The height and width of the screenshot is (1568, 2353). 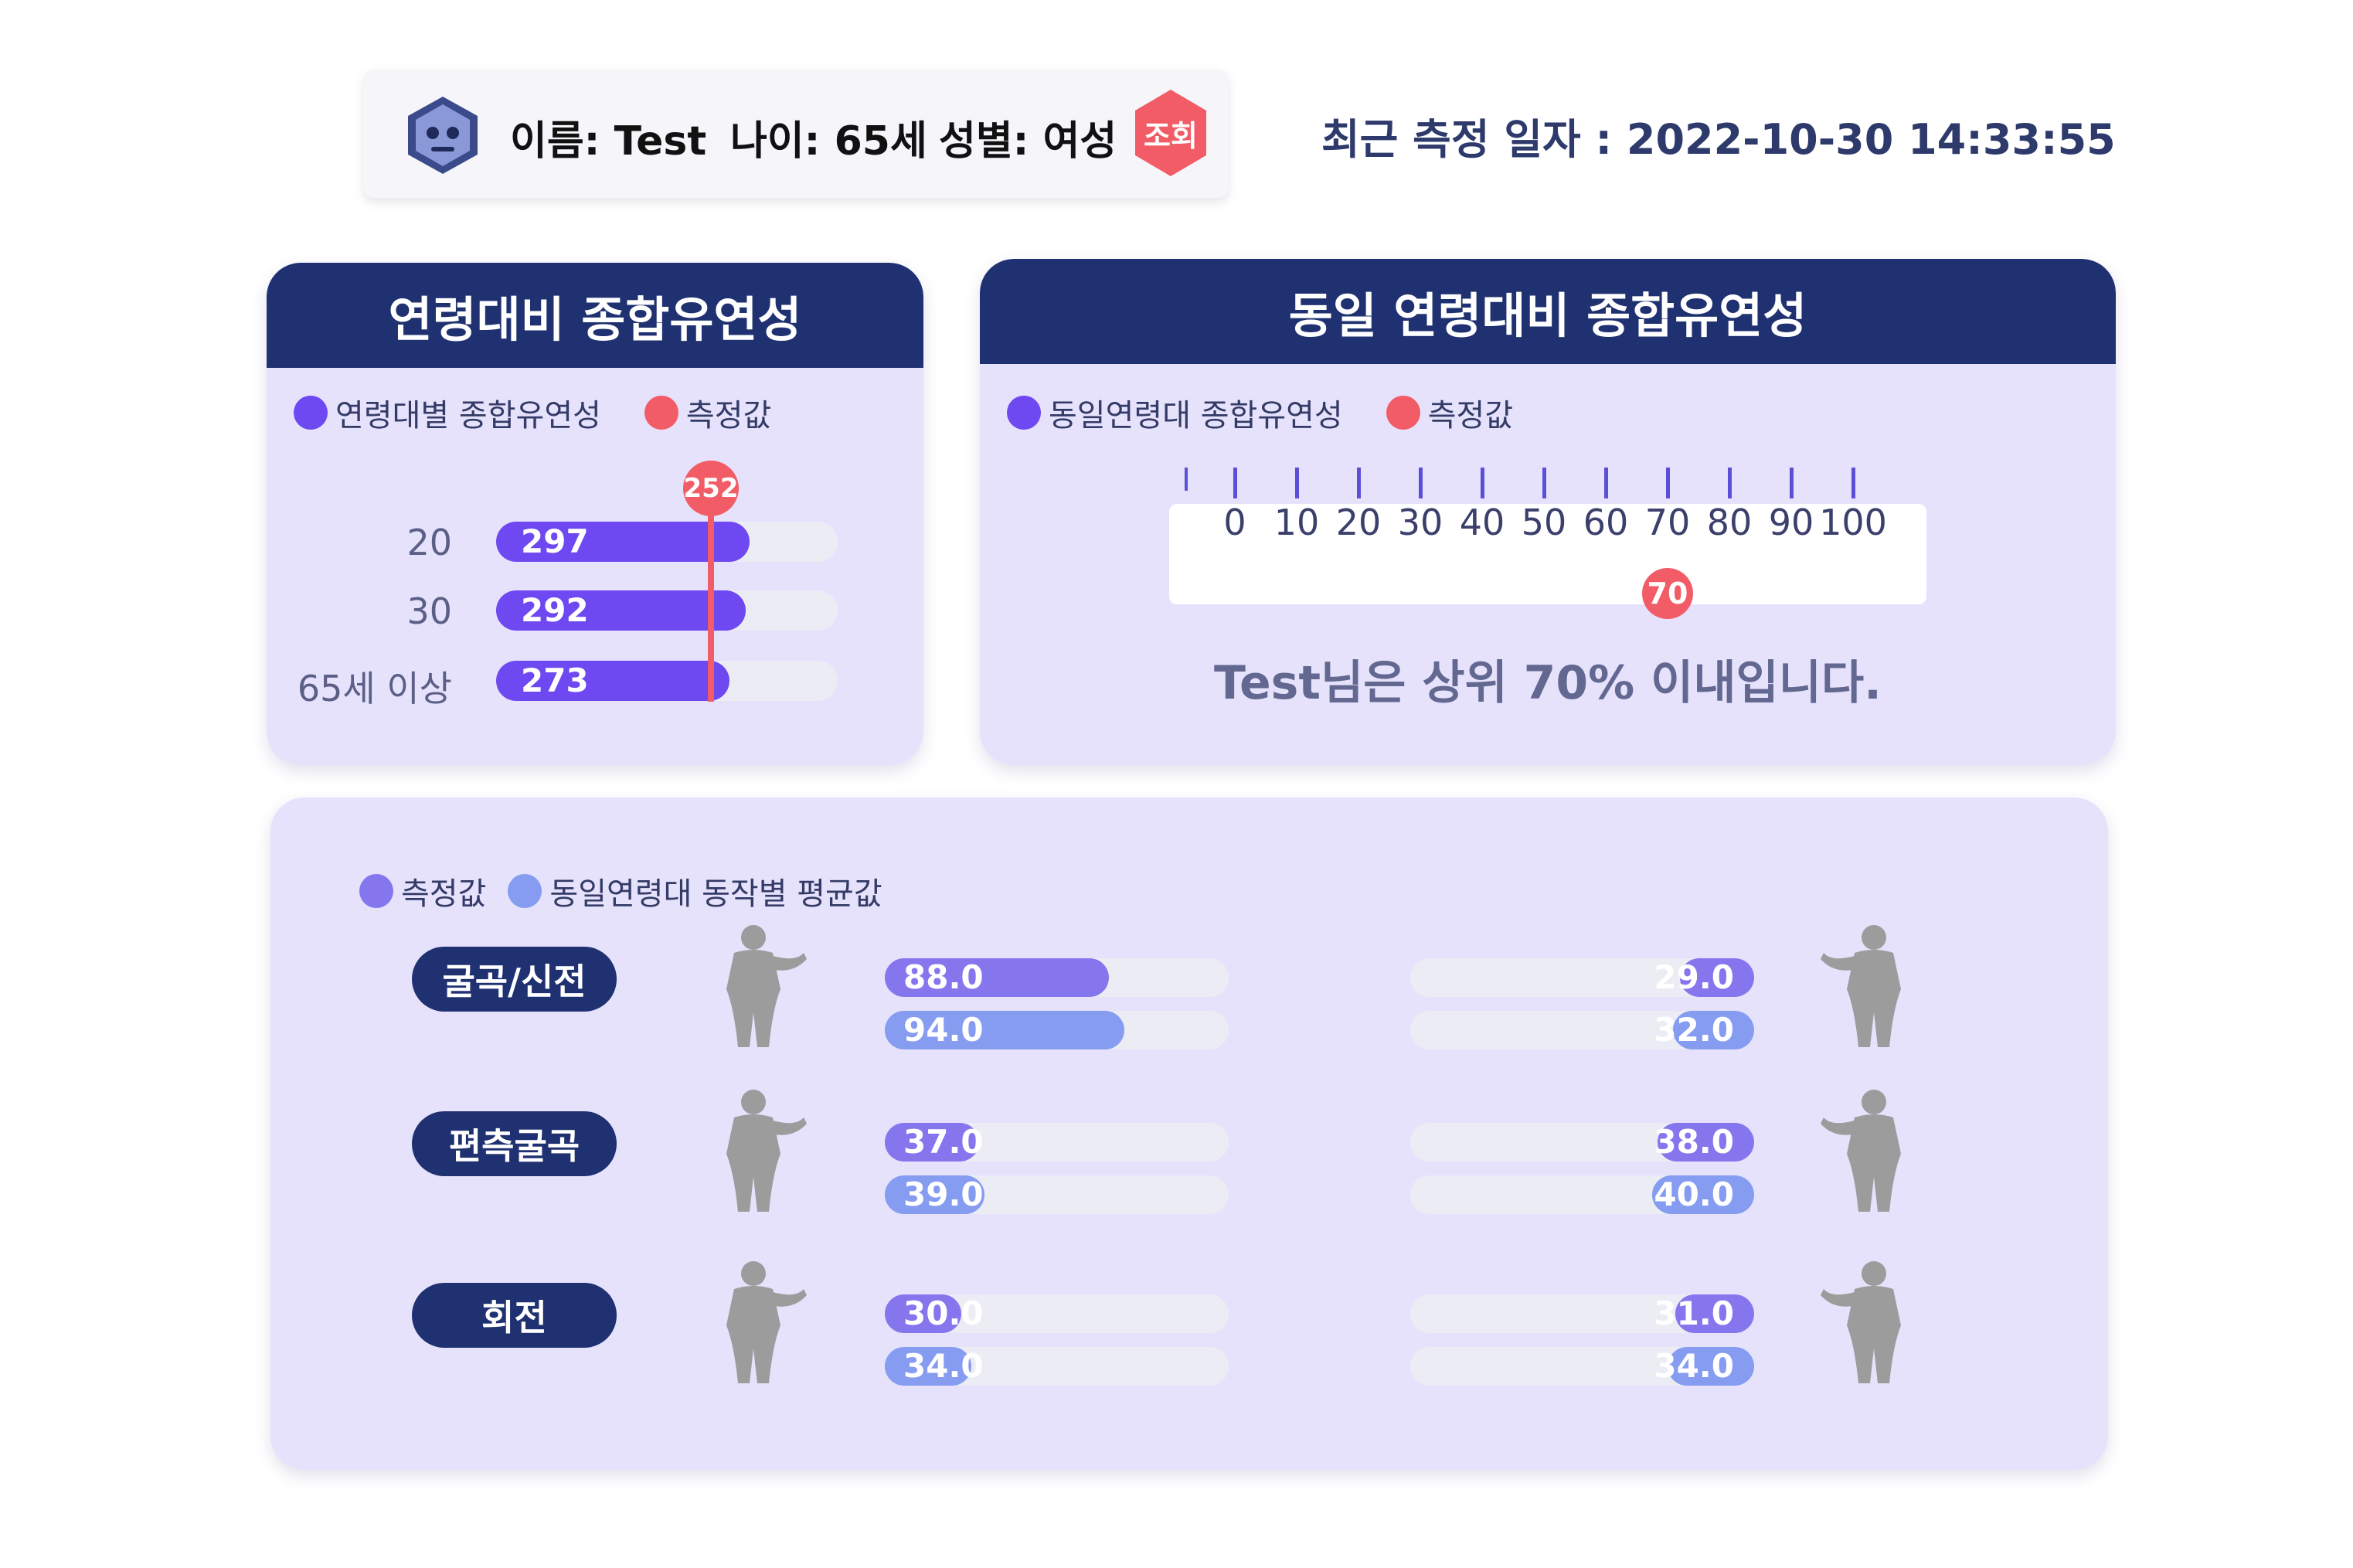 I want to click on age-bar-value: 273, so click(x=555, y=680).